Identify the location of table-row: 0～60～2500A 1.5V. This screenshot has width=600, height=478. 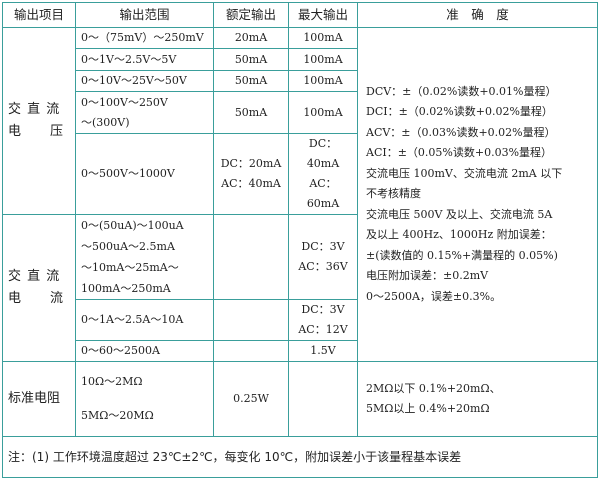
(300, 351).